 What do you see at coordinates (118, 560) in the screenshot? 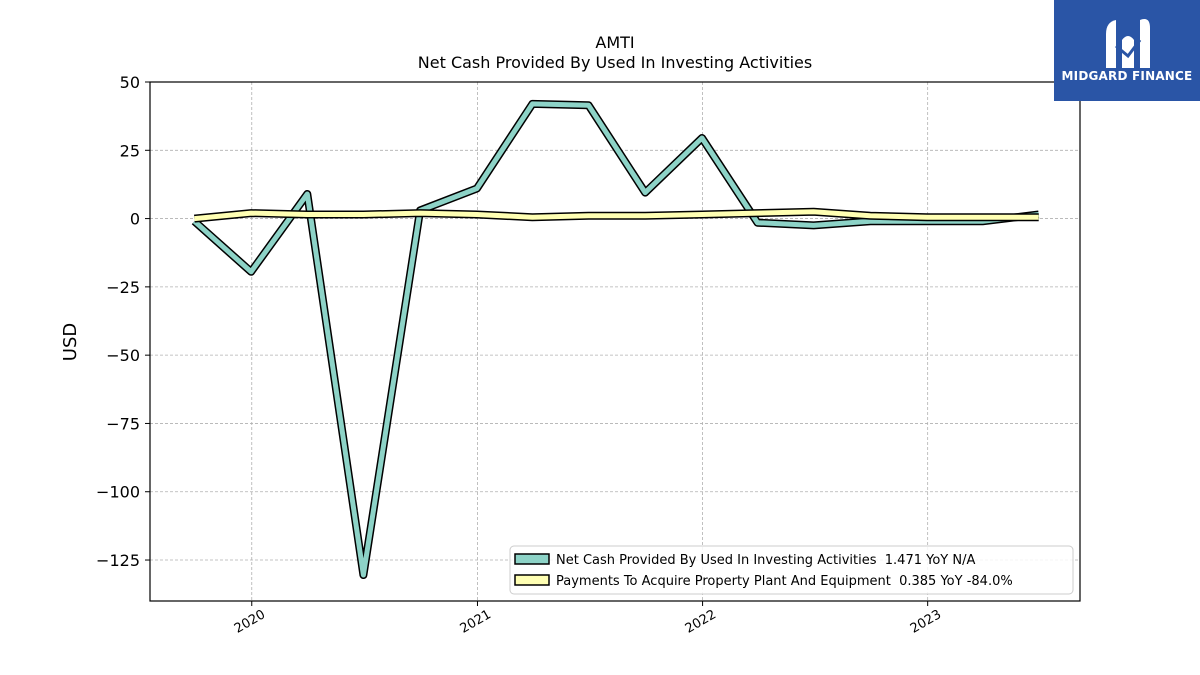
I see `y-tick-label: −125` at bounding box center [118, 560].